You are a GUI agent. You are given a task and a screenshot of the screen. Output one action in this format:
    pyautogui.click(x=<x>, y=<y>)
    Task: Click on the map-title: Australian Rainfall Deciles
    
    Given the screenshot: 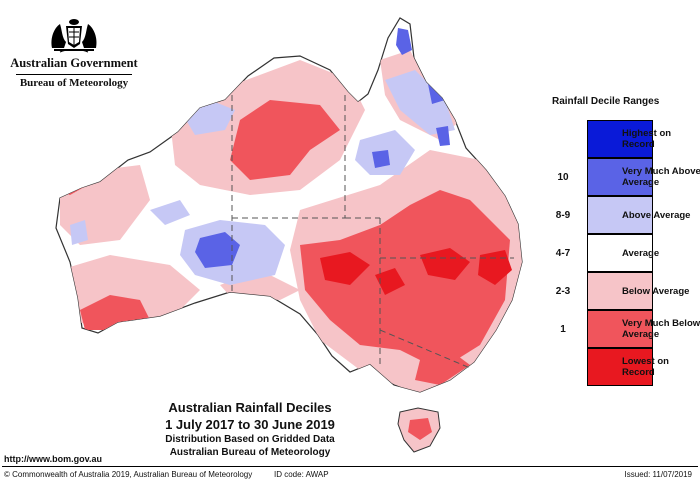 What is the action you would take?
    pyautogui.click(x=250, y=407)
    